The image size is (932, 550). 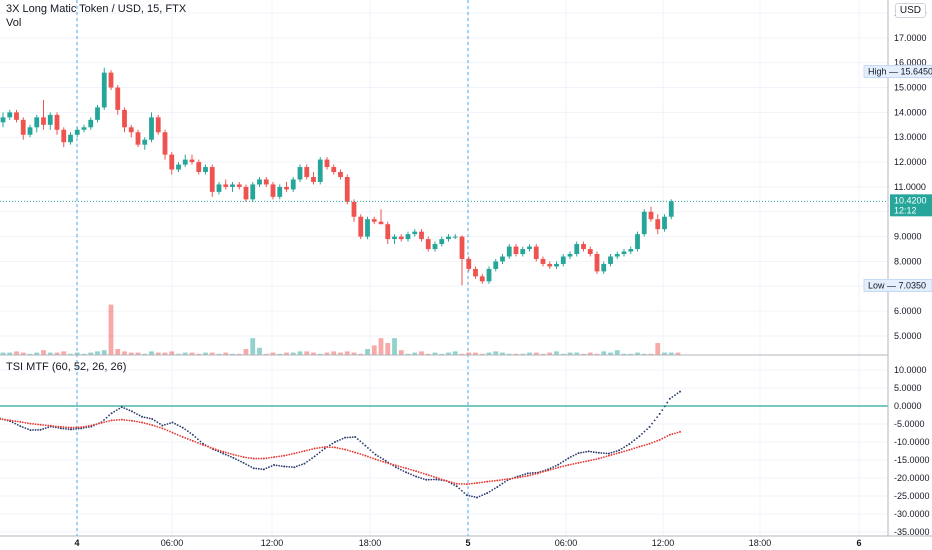 I want to click on time-tick-label: 18:00, so click(x=760, y=543).